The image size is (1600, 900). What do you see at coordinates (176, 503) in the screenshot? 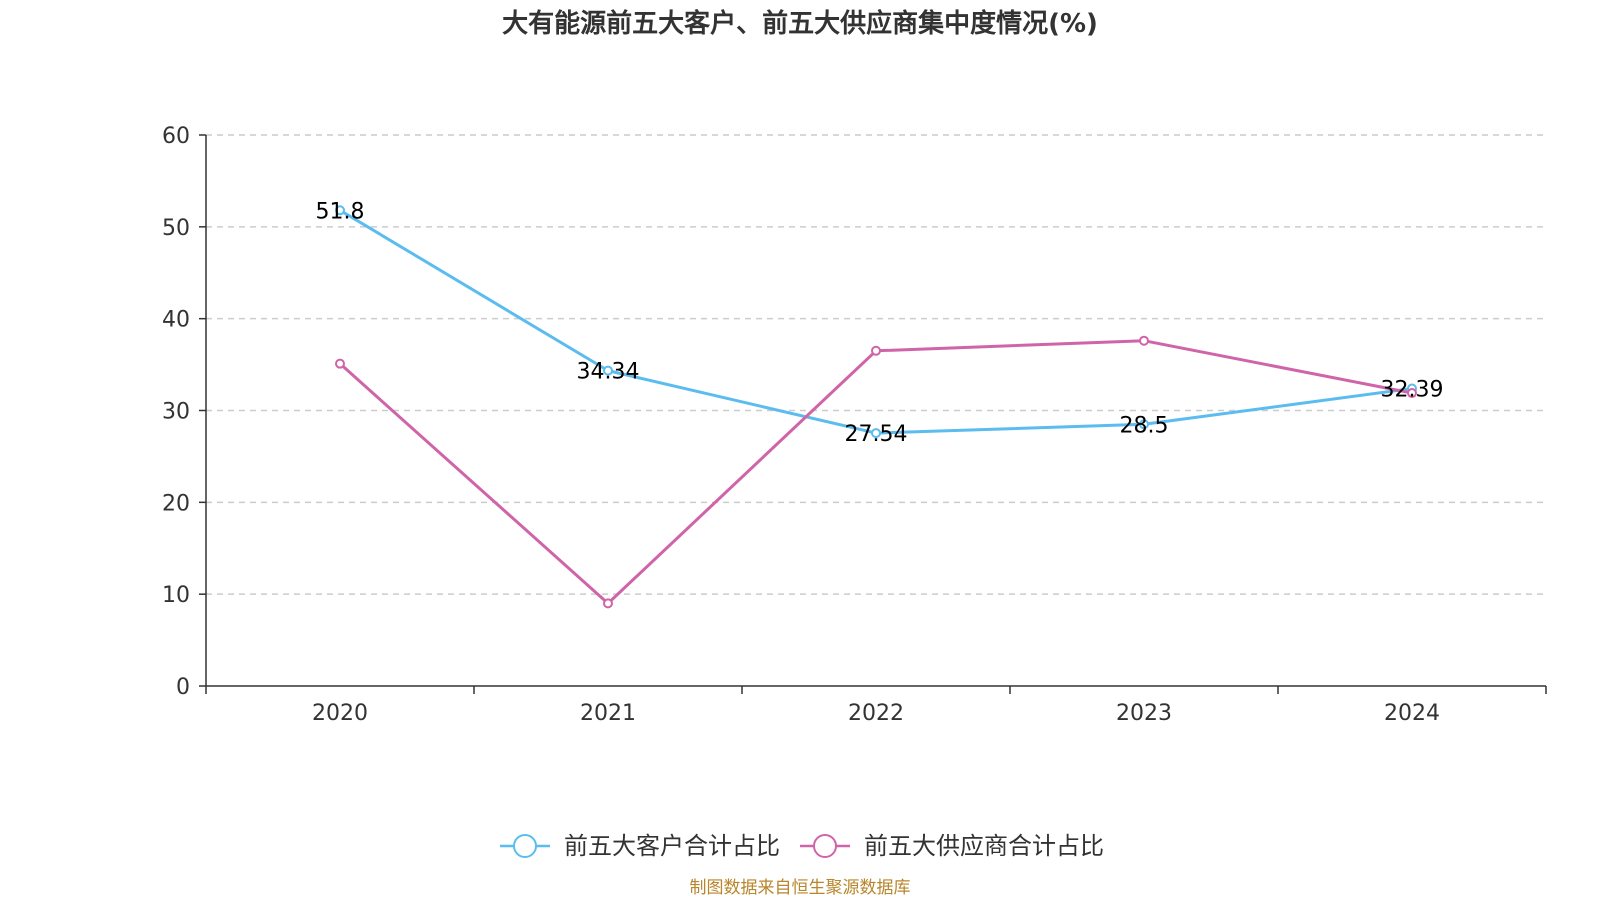
I see `y-tick-label: 20` at bounding box center [176, 503].